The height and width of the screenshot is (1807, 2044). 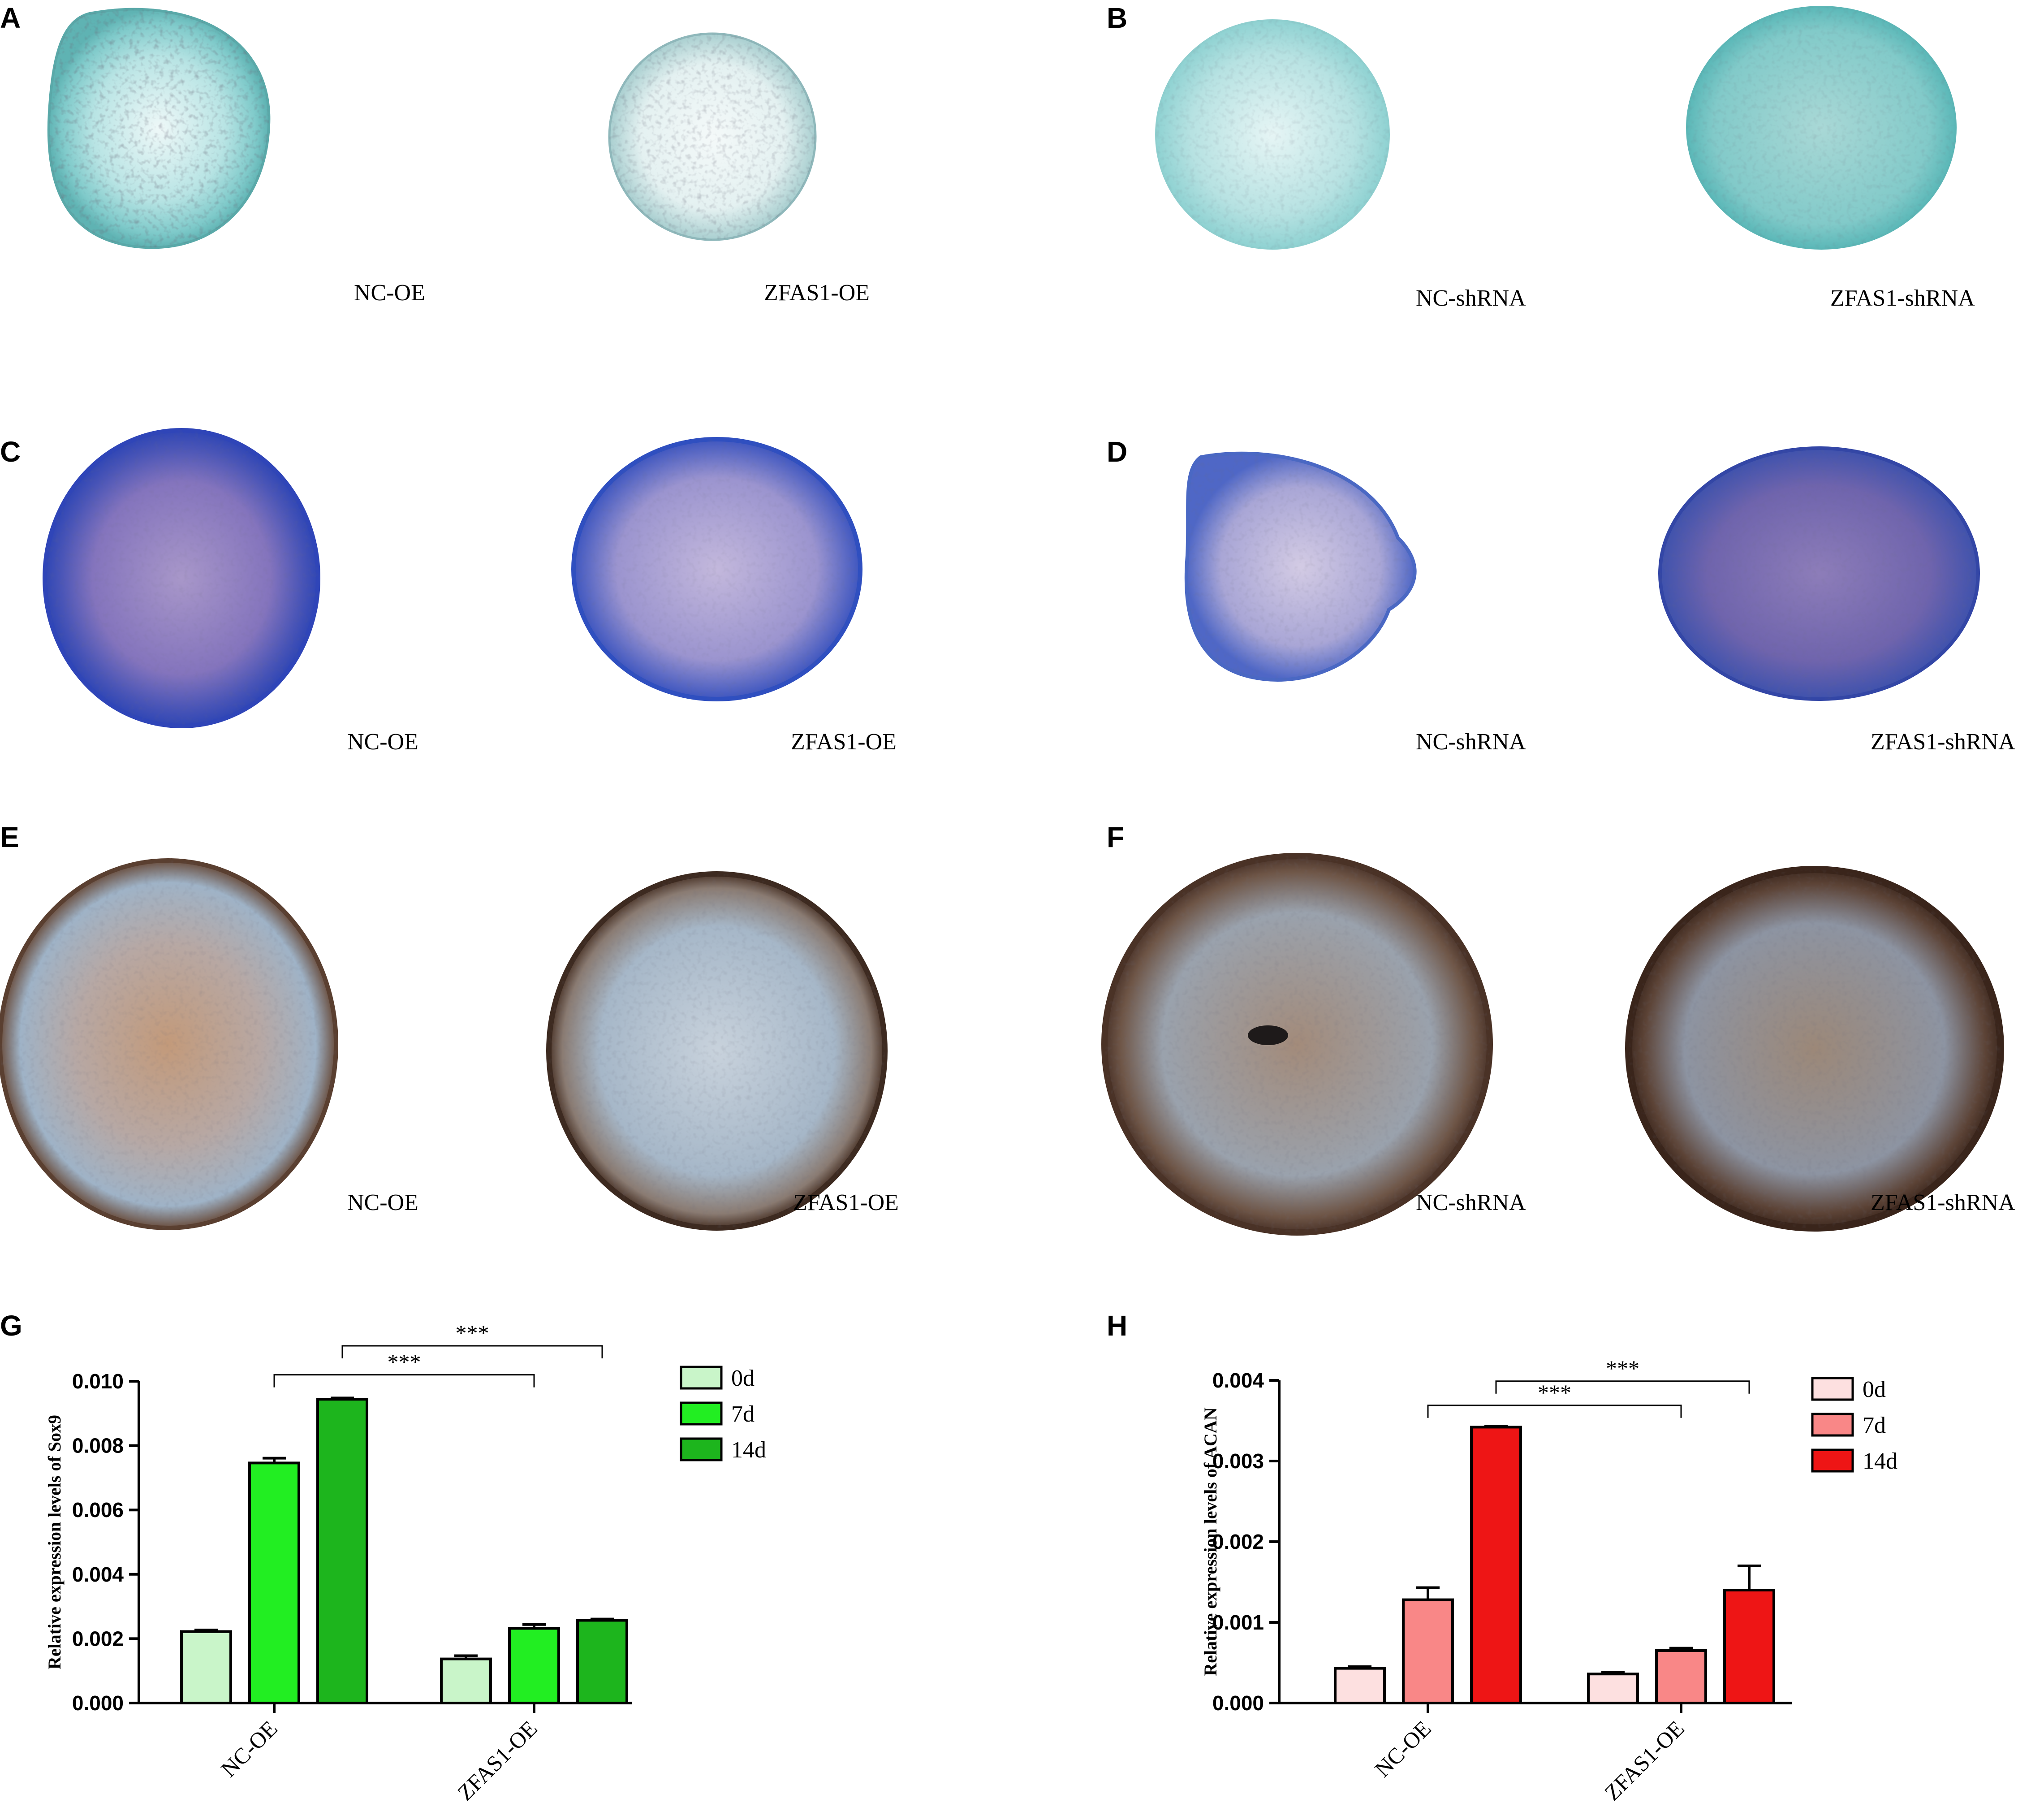 What do you see at coordinates (1821, 128) in the screenshot?
I see `pellet-image-b-zfas1-shrna` at bounding box center [1821, 128].